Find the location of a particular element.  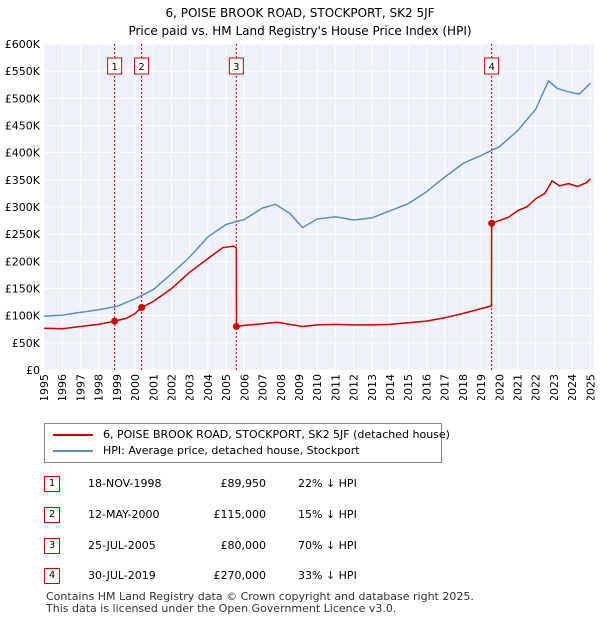

x-tick-label: 2021 is located at coordinates (518, 387).